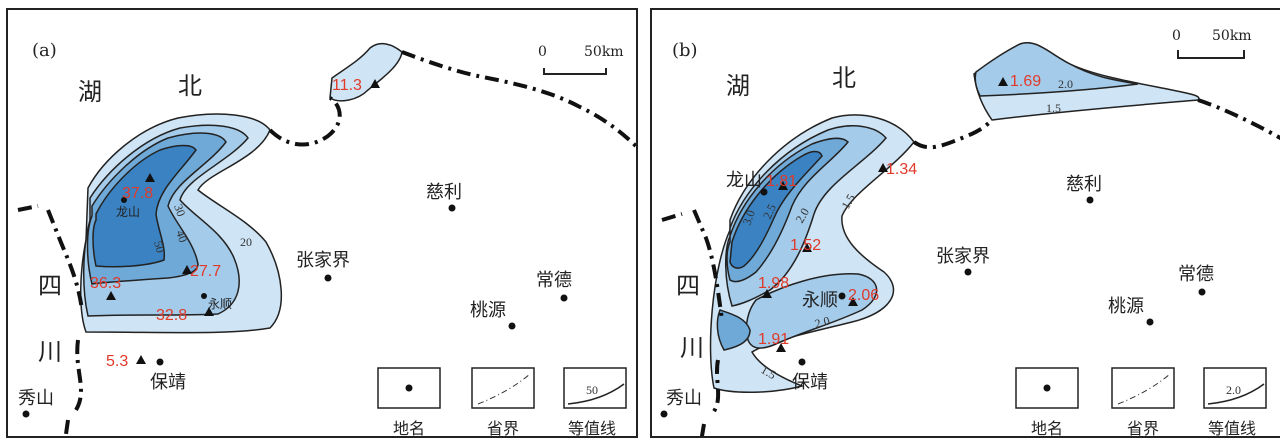 The width and height of the screenshot is (1280, 438). What do you see at coordinates (542, 52) in the screenshot?
I see `scale-zero: 0` at bounding box center [542, 52].